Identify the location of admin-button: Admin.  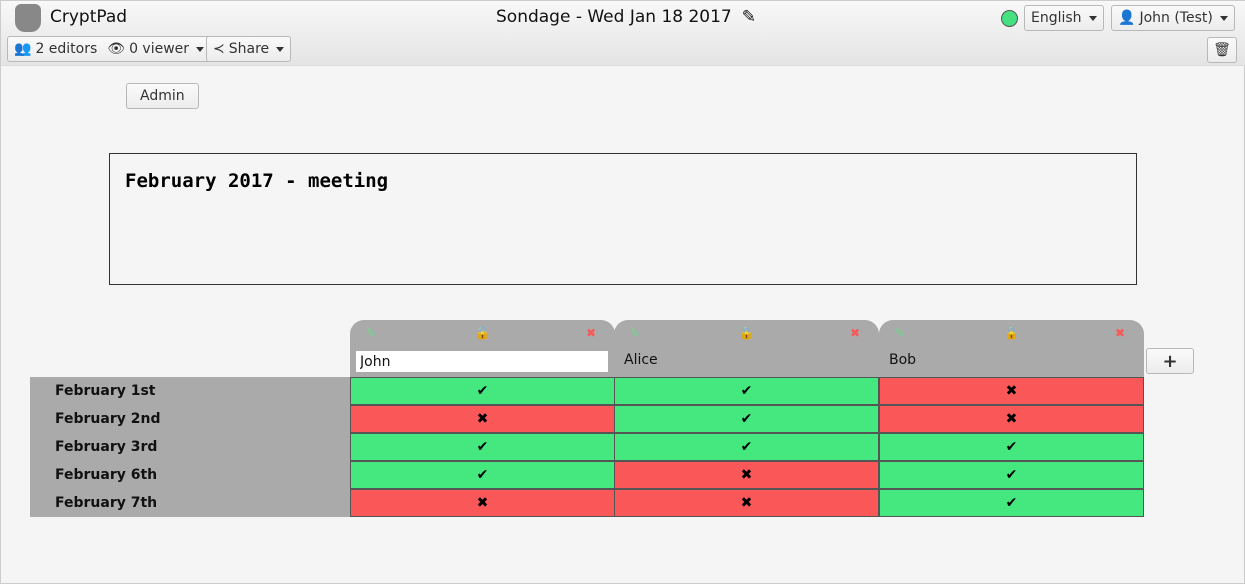
(162, 96).